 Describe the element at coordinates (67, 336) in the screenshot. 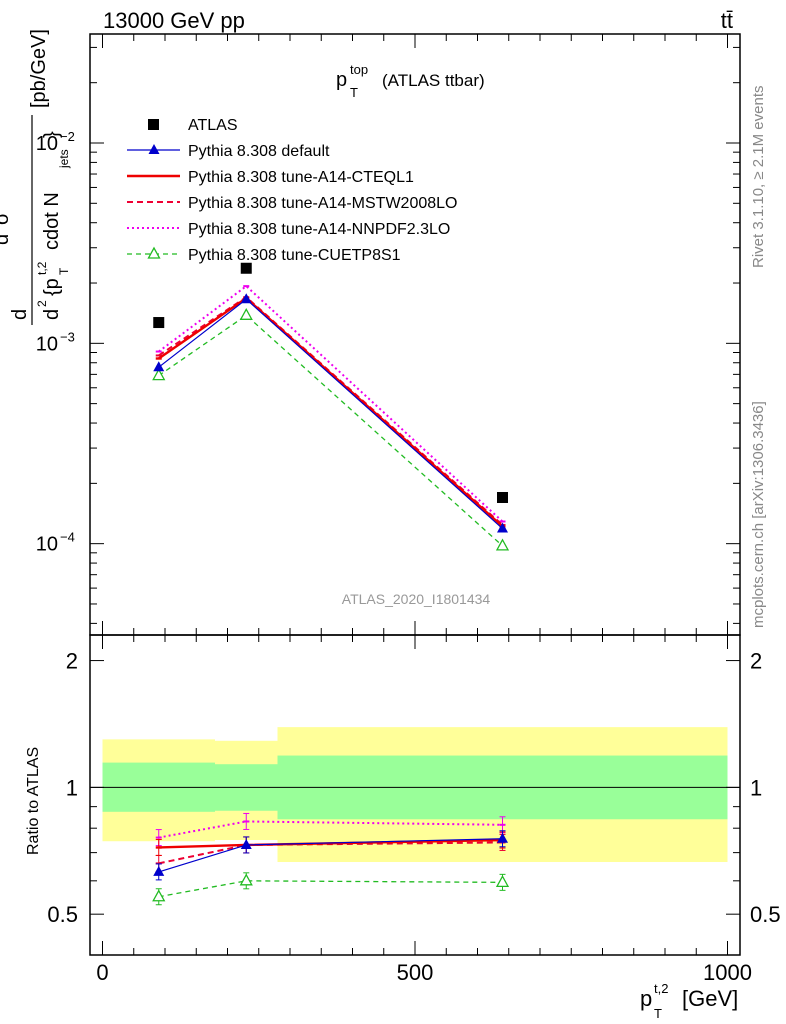

I see `main-ytick-label-exp: −3` at that location.